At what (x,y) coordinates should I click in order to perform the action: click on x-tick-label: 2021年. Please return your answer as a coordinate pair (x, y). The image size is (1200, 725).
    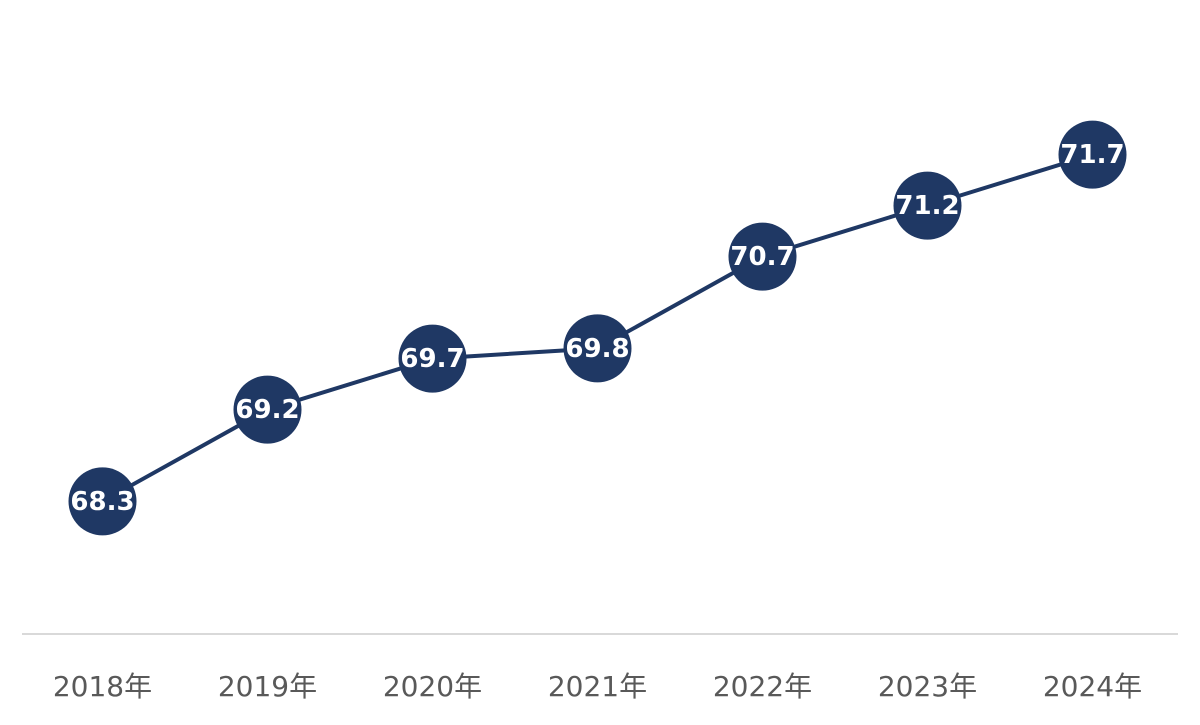
    Looking at the image, I should click on (597, 686).